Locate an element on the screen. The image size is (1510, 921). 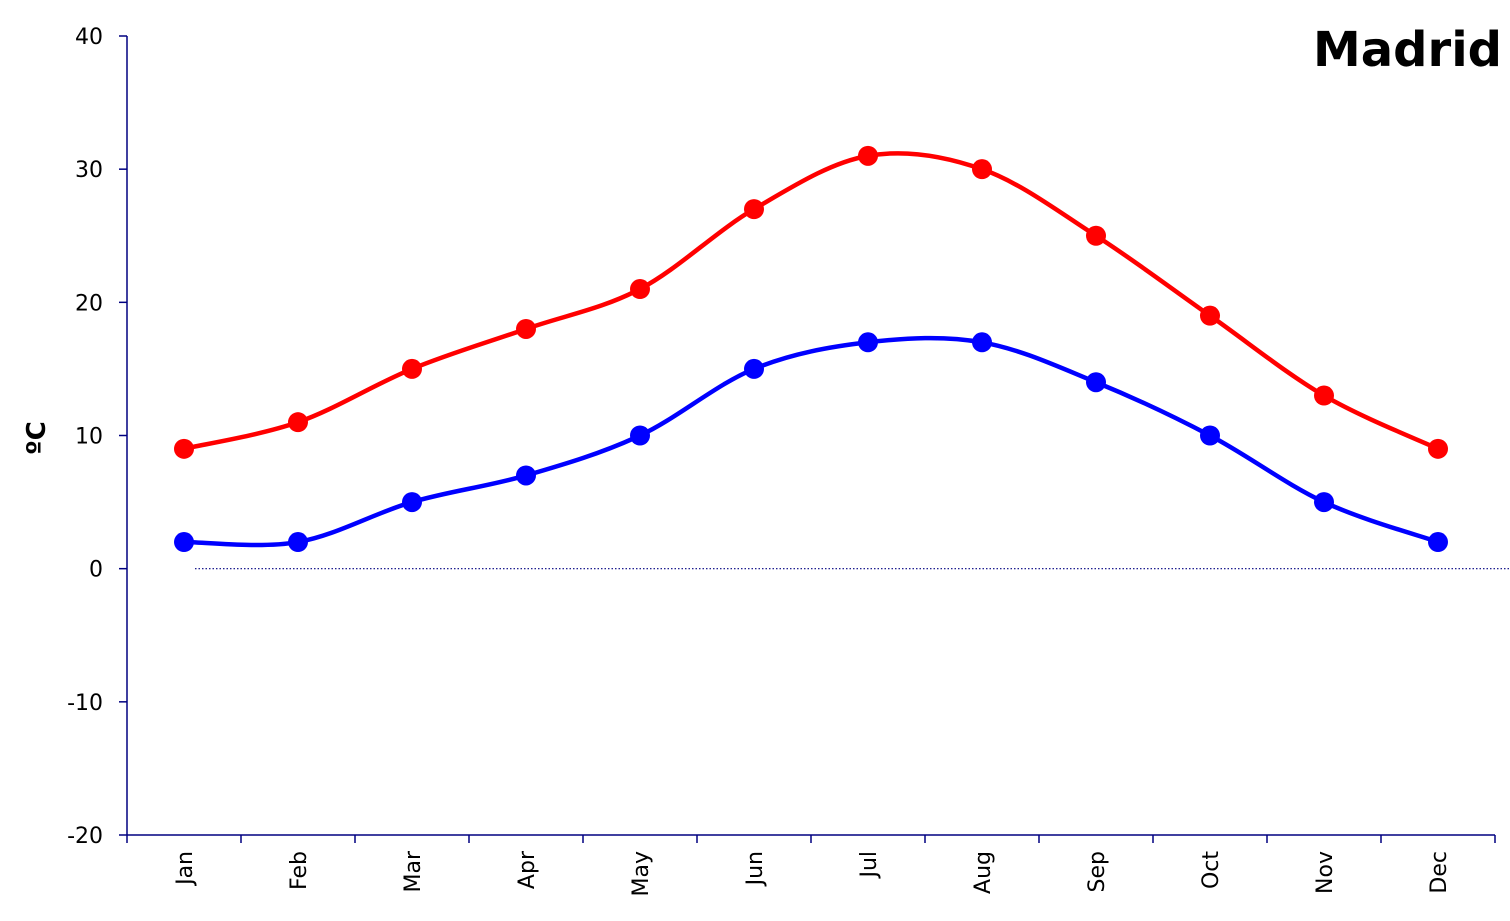
x-tick-label: Mar is located at coordinates (413, 871).